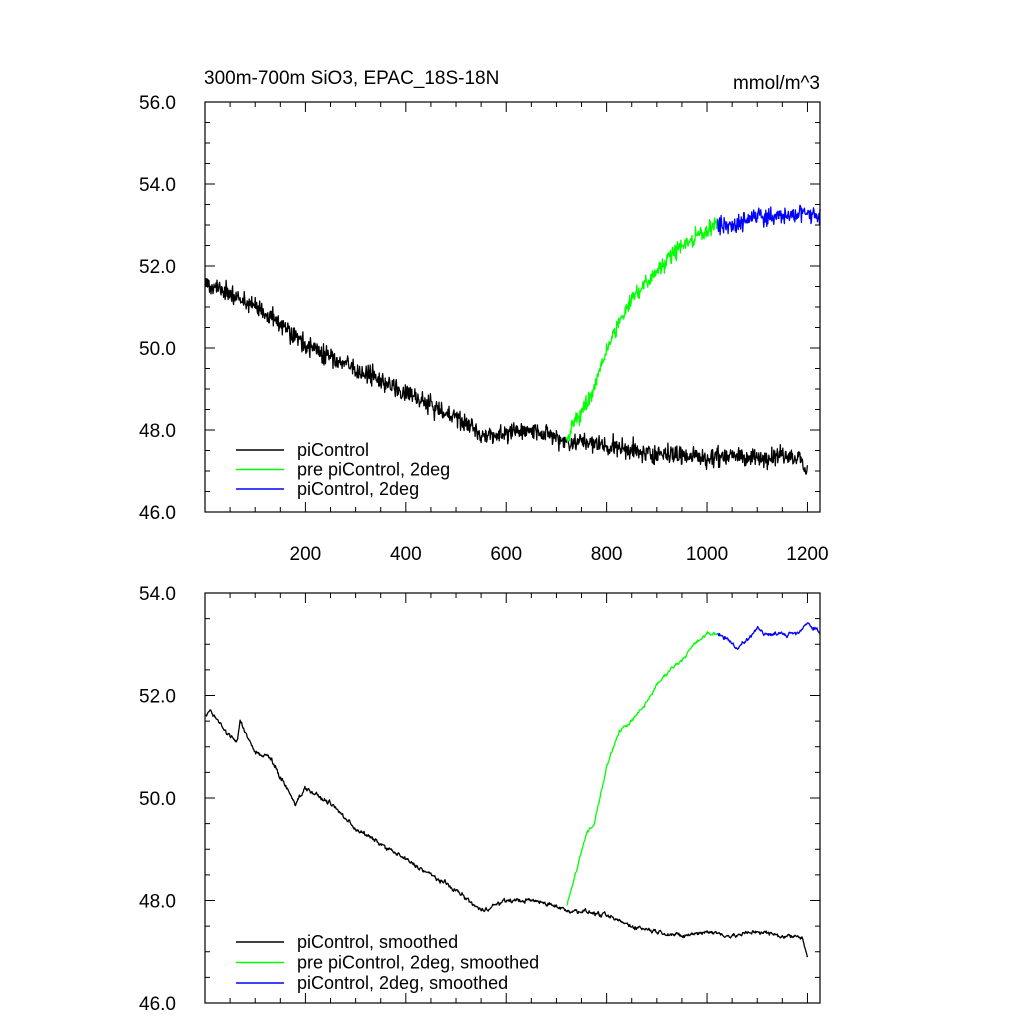 The height and width of the screenshot is (1024, 1024). I want to click on legend-label: piControl, smoothed, so click(377, 942).